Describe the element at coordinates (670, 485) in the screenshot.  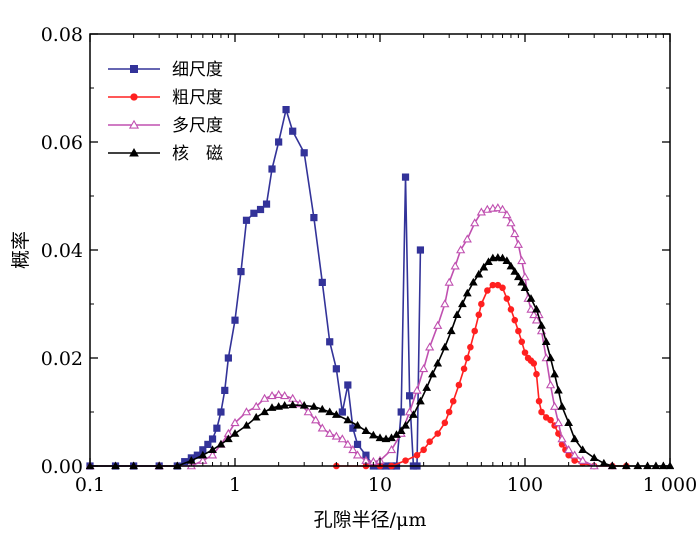
I see `x-tick-label: 1 000` at that location.